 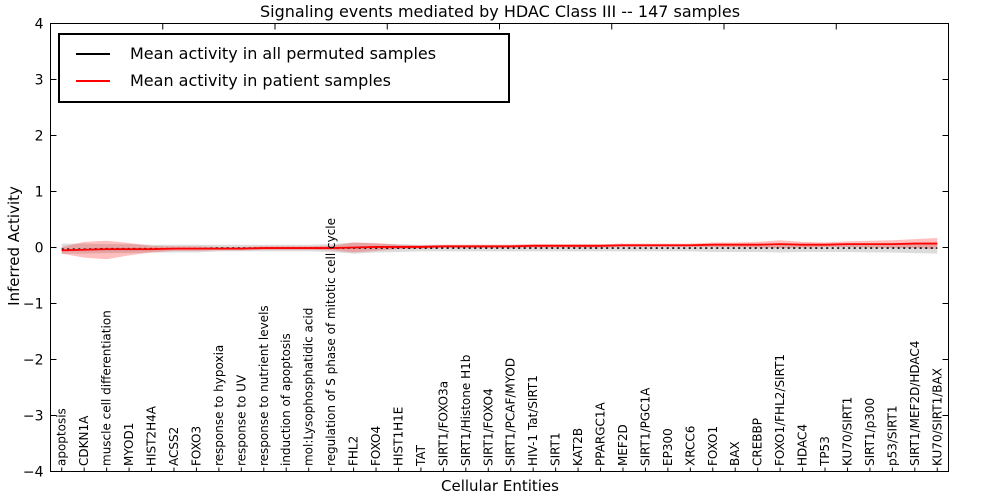 What do you see at coordinates (84, 440) in the screenshot?
I see `category-label: CDKN1A` at bounding box center [84, 440].